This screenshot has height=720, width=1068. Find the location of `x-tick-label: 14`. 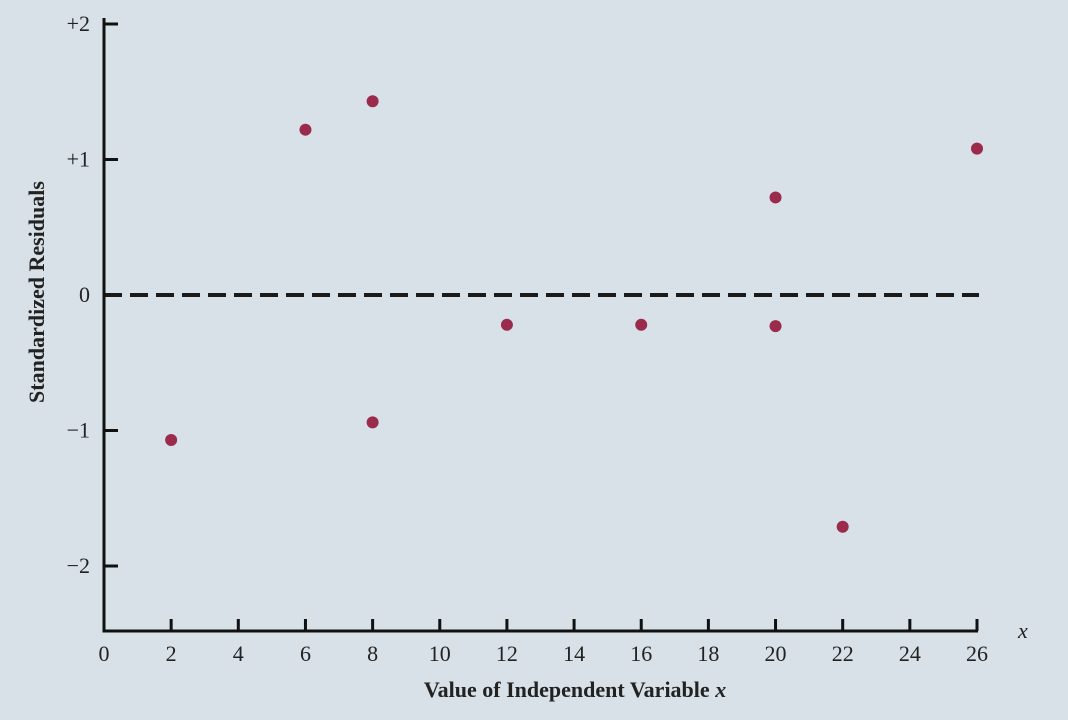

x-tick-label: 14 is located at coordinates (574, 653).